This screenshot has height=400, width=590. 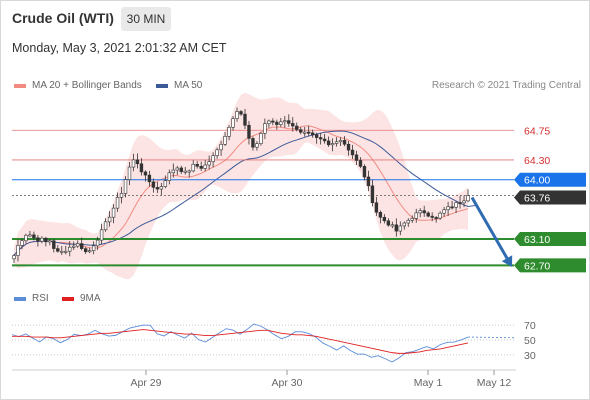 I want to click on level-label-pivot: 64.00, so click(x=537, y=181).